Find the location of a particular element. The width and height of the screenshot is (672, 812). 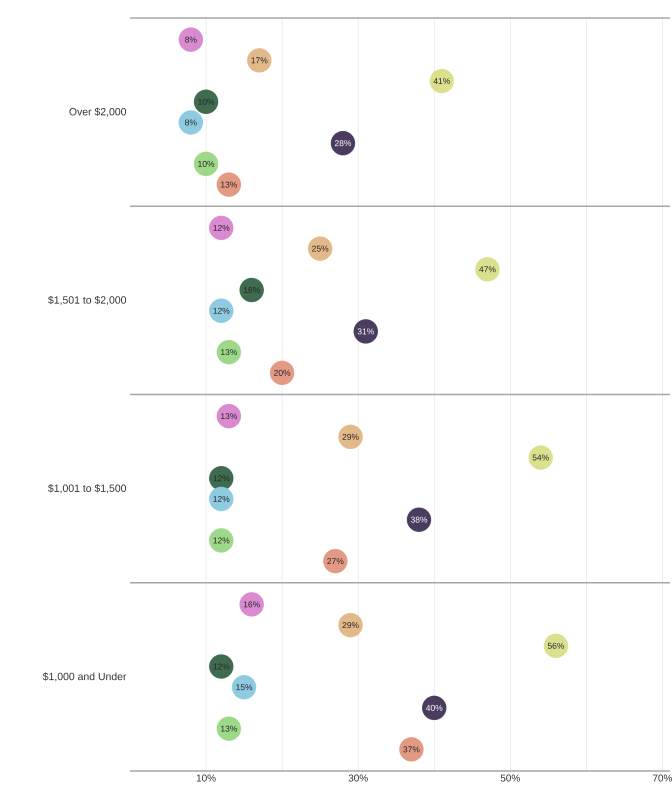

data-label: 20% is located at coordinates (282, 373).